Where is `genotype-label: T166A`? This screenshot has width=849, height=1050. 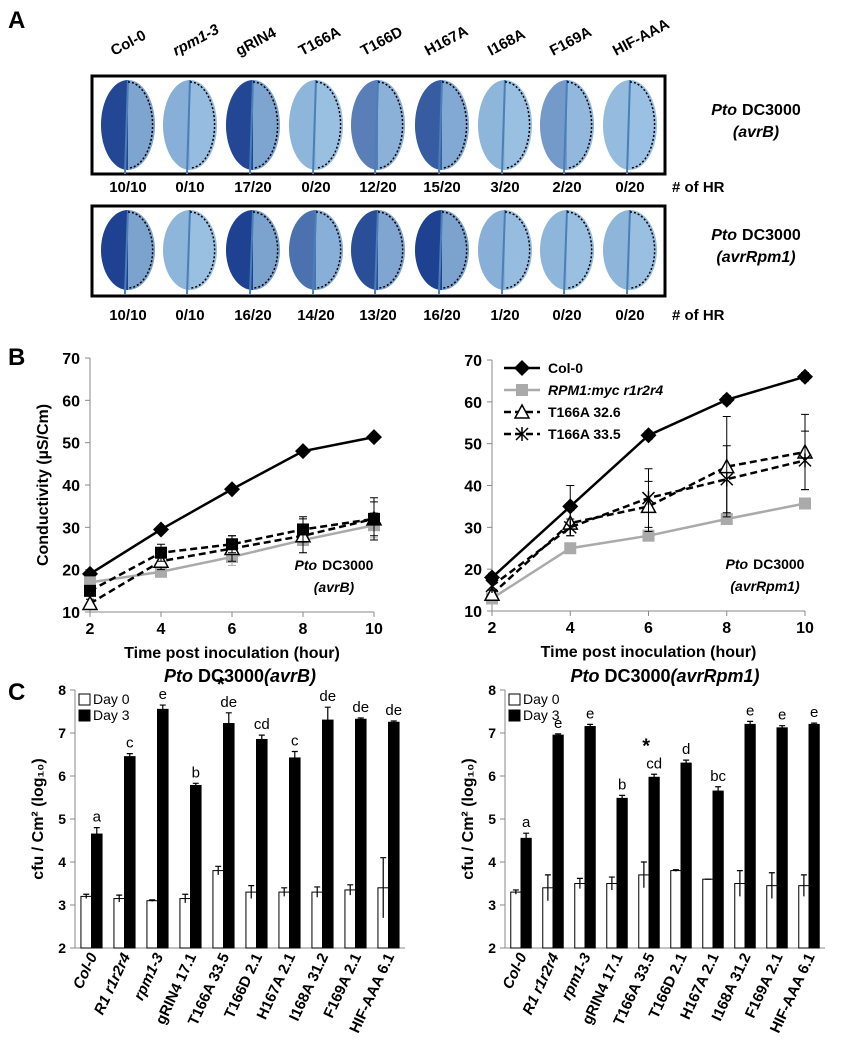
genotype-label: T166A is located at coordinates (320, 41).